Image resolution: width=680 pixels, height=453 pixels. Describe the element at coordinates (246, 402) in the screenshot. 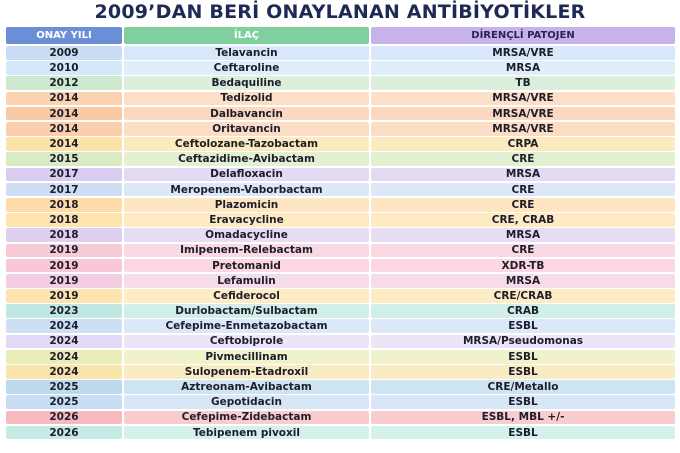

I see `table-cell: Gepotidacin` at that location.